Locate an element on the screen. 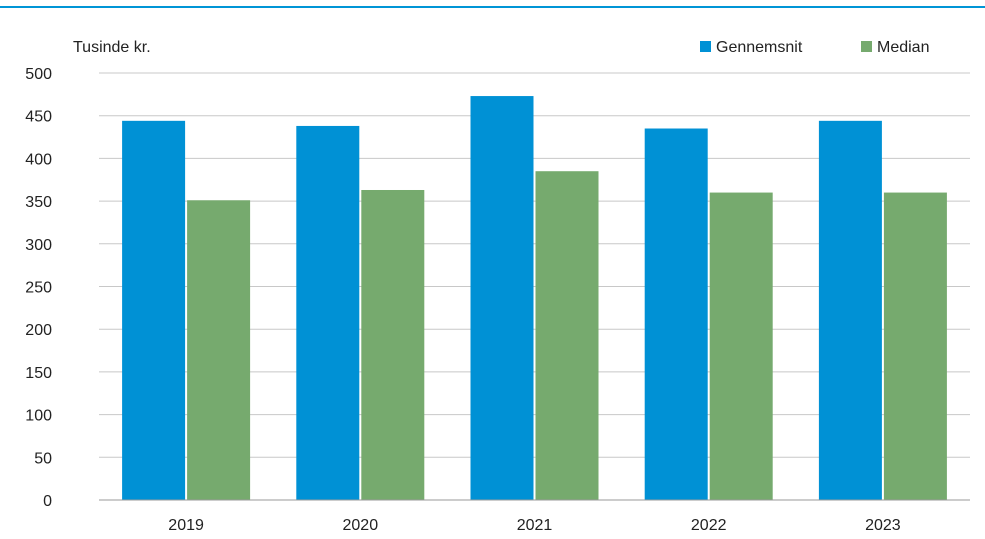  y-tick-label: 500 is located at coordinates (38, 74).